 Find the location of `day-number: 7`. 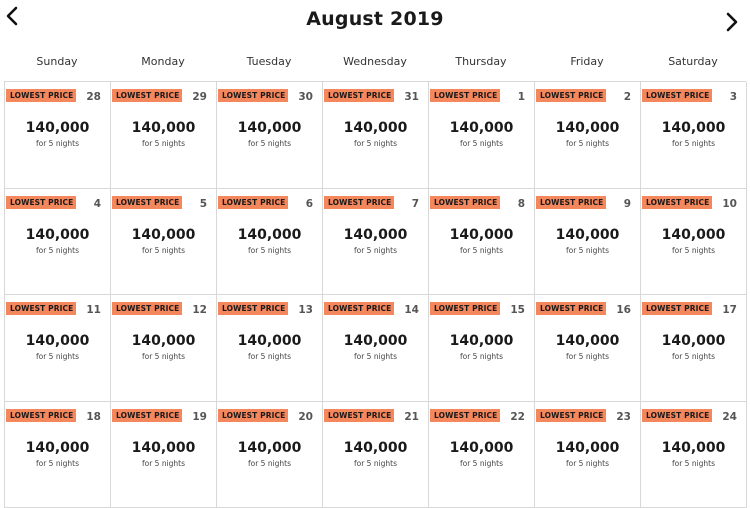

day-number: 7 is located at coordinates (415, 204).